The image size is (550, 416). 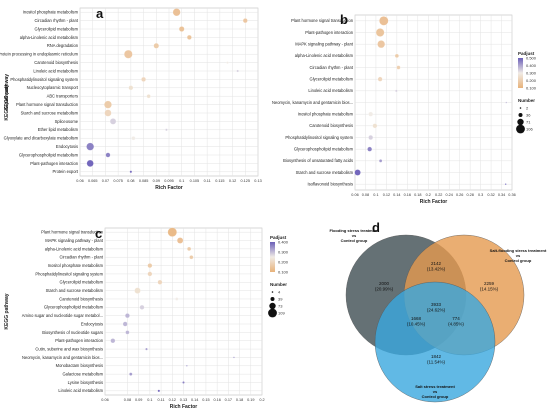 I want to click on legend-size-label: 106, so click(x=529, y=129).